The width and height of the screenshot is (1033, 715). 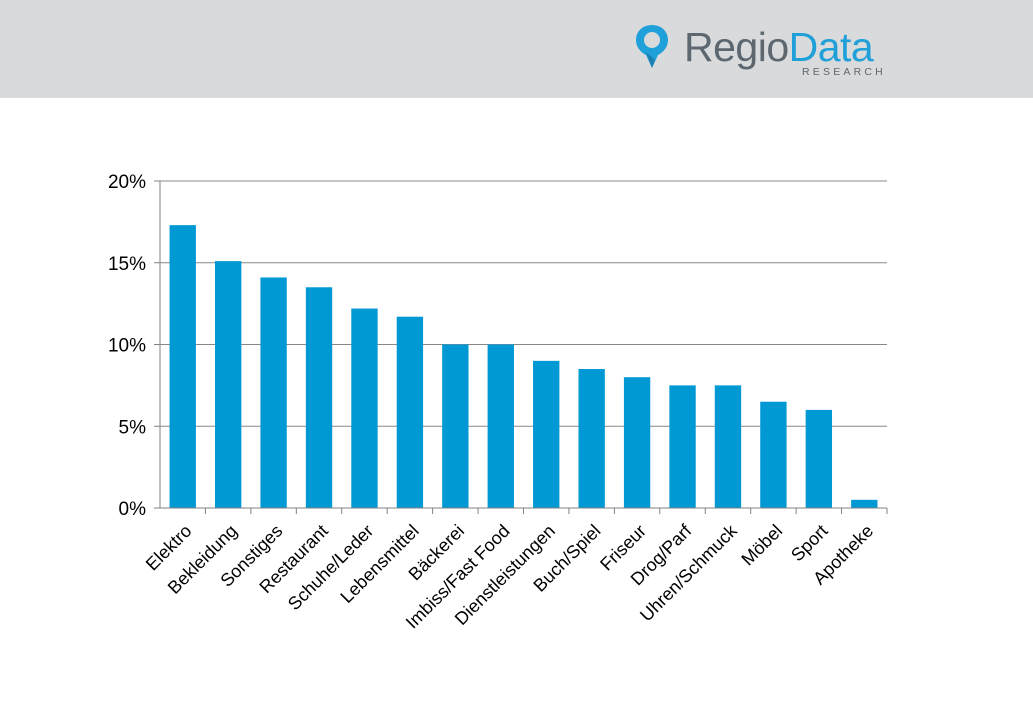 I want to click on y-tick-labels: 0% 5% 10% 15% 20%, so click(x=127, y=346).